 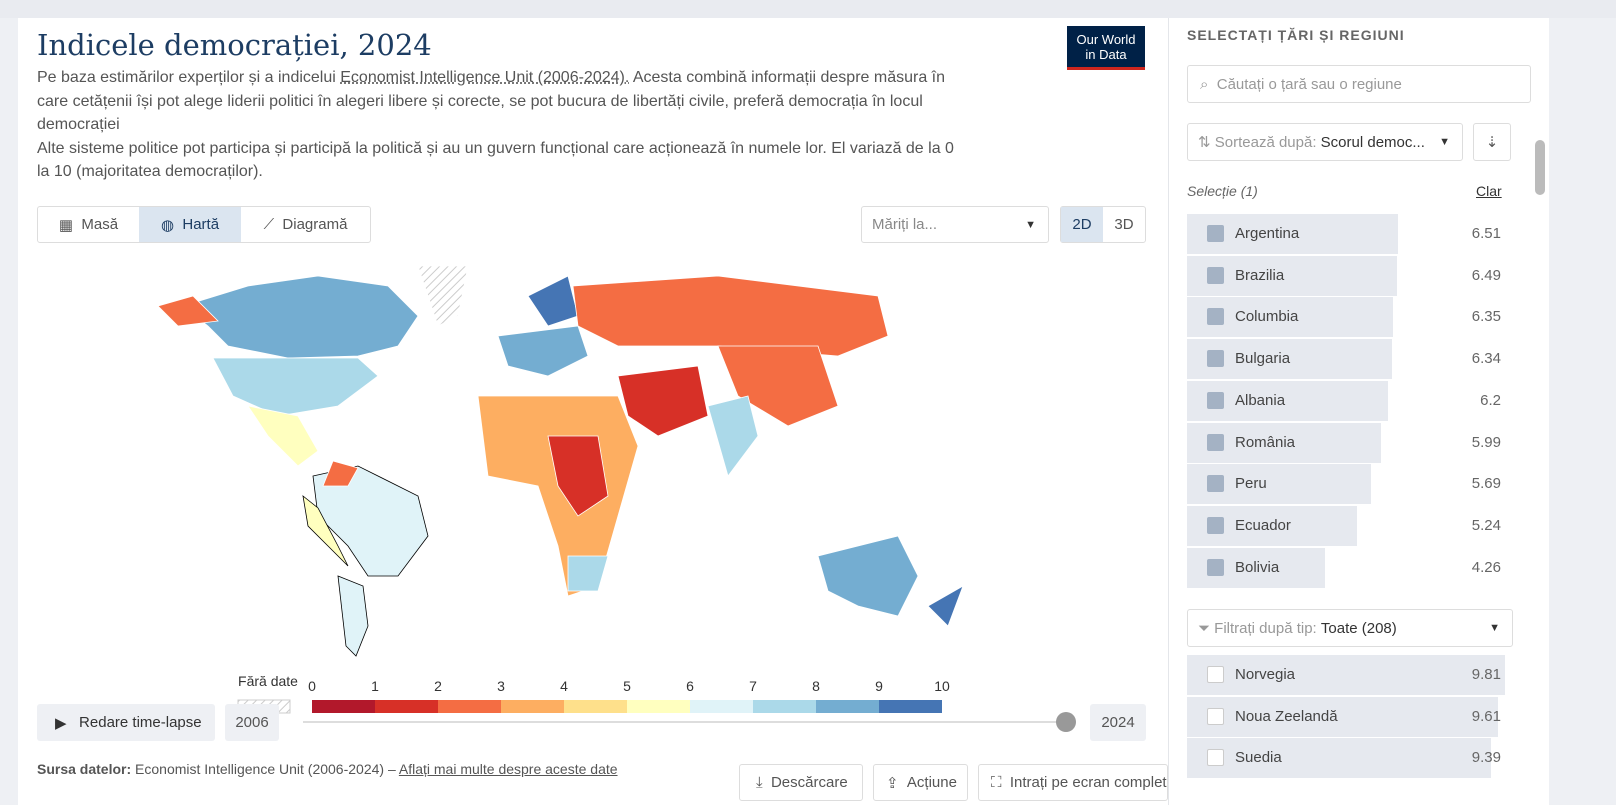 I want to click on country-value: 6.51, so click(x=1486, y=233).